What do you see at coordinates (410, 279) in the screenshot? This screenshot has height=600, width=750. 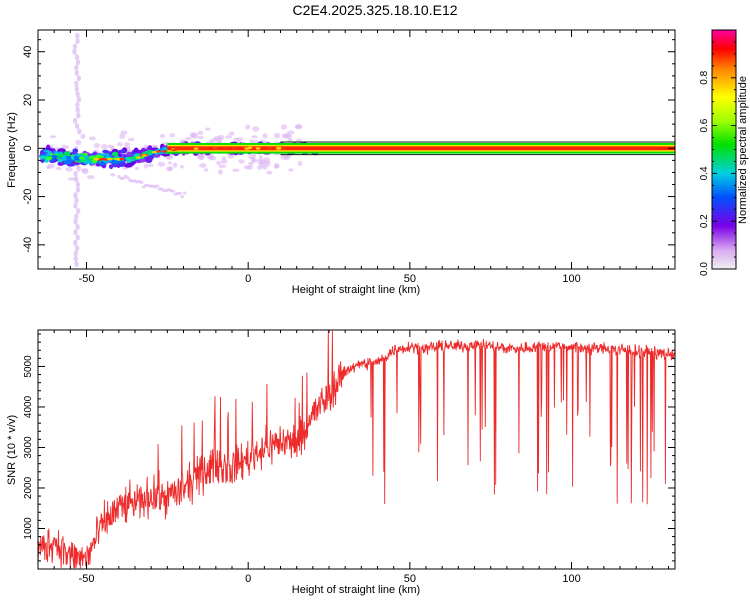 I see `spectrogram-xtick-label: 50` at bounding box center [410, 279].